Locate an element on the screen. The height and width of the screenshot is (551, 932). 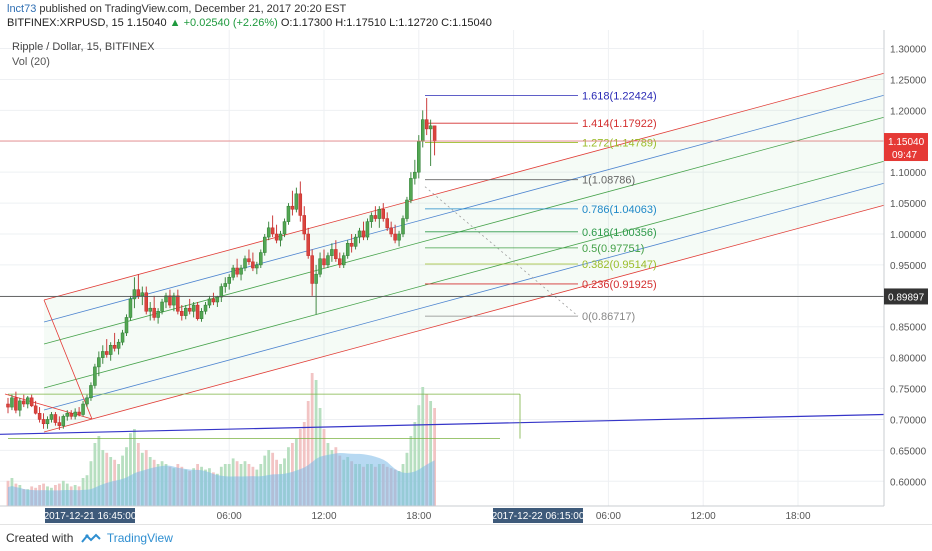
y-tick-label: 0.65000 is located at coordinates (908, 451).